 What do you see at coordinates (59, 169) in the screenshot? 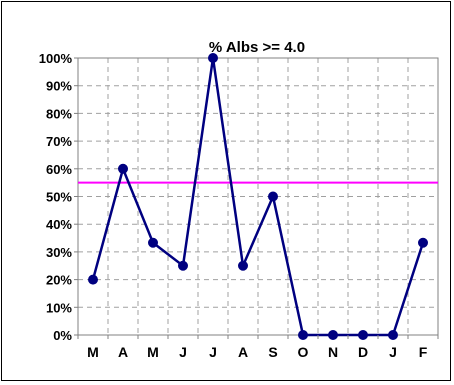
I see `y-tick-label: 60%` at bounding box center [59, 169].